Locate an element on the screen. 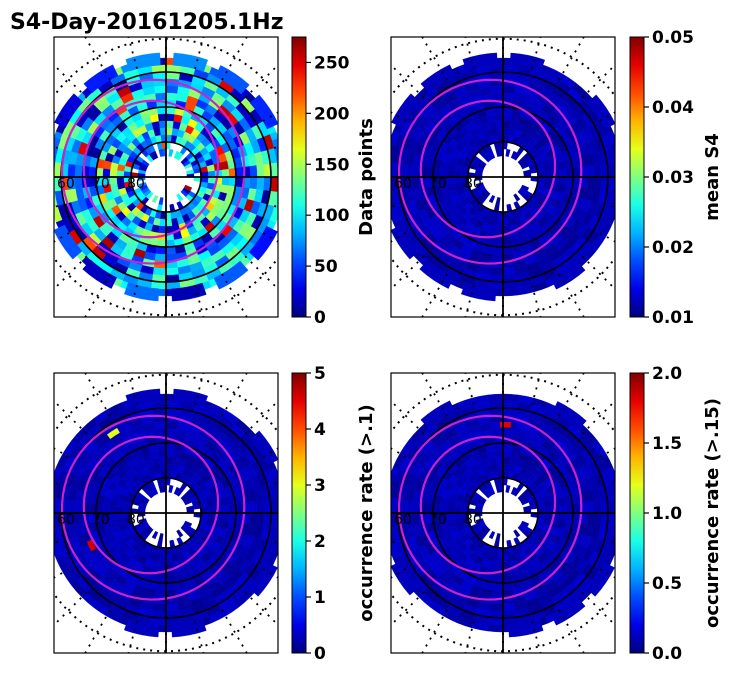 The height and width of the screenshot is (674, 731). colorbar-label: Data points is located at coordinates (366, 177).